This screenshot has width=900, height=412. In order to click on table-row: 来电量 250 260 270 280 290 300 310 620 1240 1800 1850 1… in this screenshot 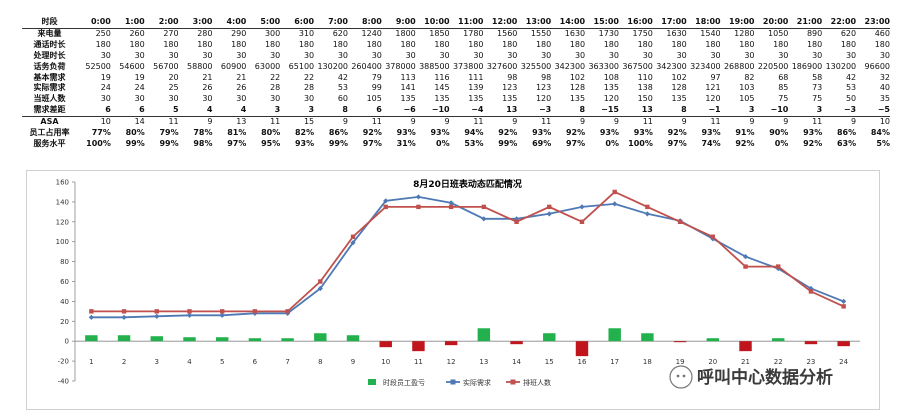, I will do `click(456, 33)`.